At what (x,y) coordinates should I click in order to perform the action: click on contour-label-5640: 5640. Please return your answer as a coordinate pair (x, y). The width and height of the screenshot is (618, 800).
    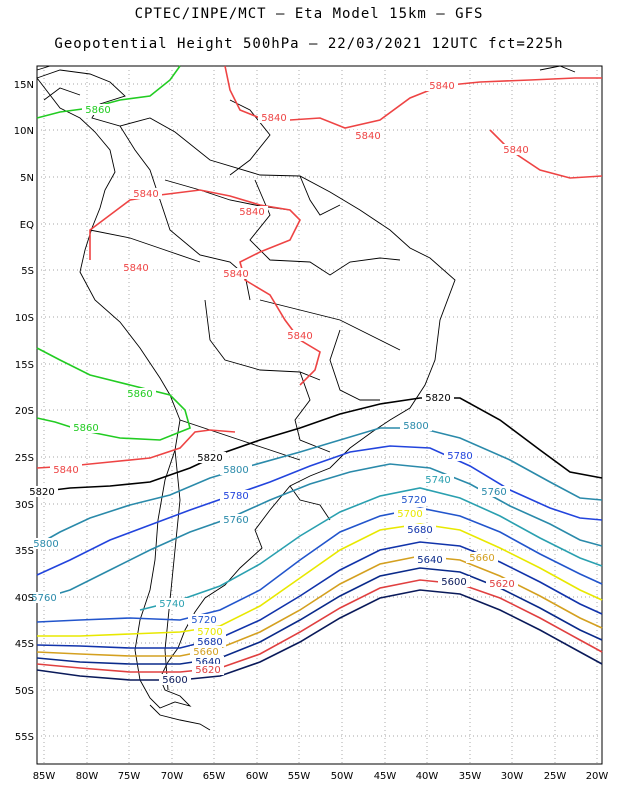
    Looking at the image, I should click on (429, 560).